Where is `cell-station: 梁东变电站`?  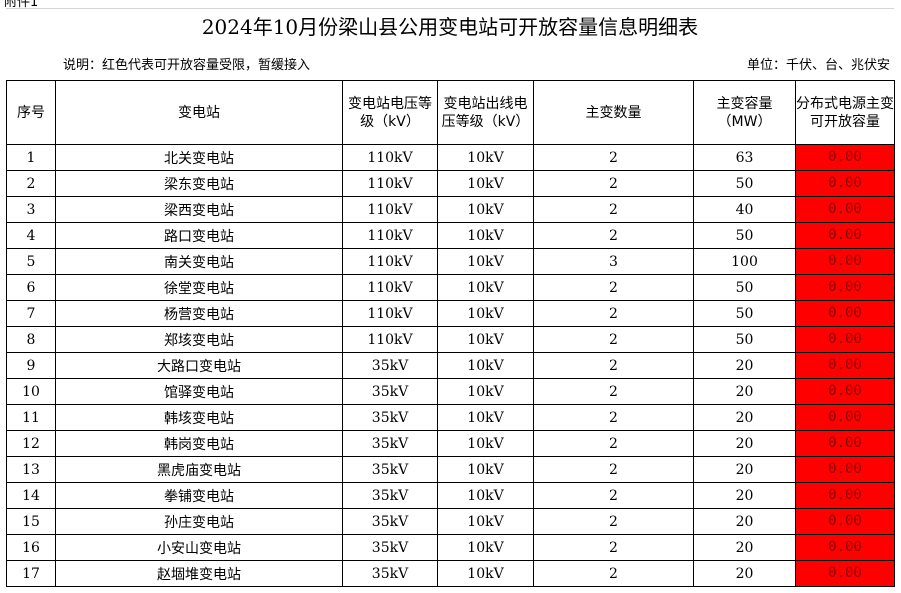
cell-station: 梁东变电站 is located at coordinates (199, 183).